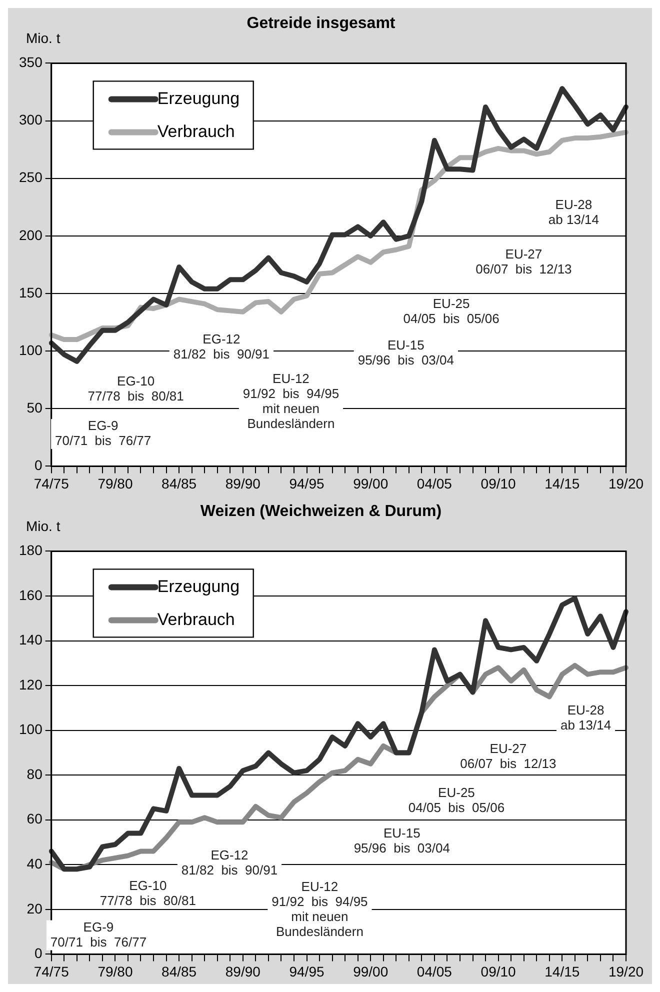  I want to click on y-tick-label: 20, so click(34, 908).